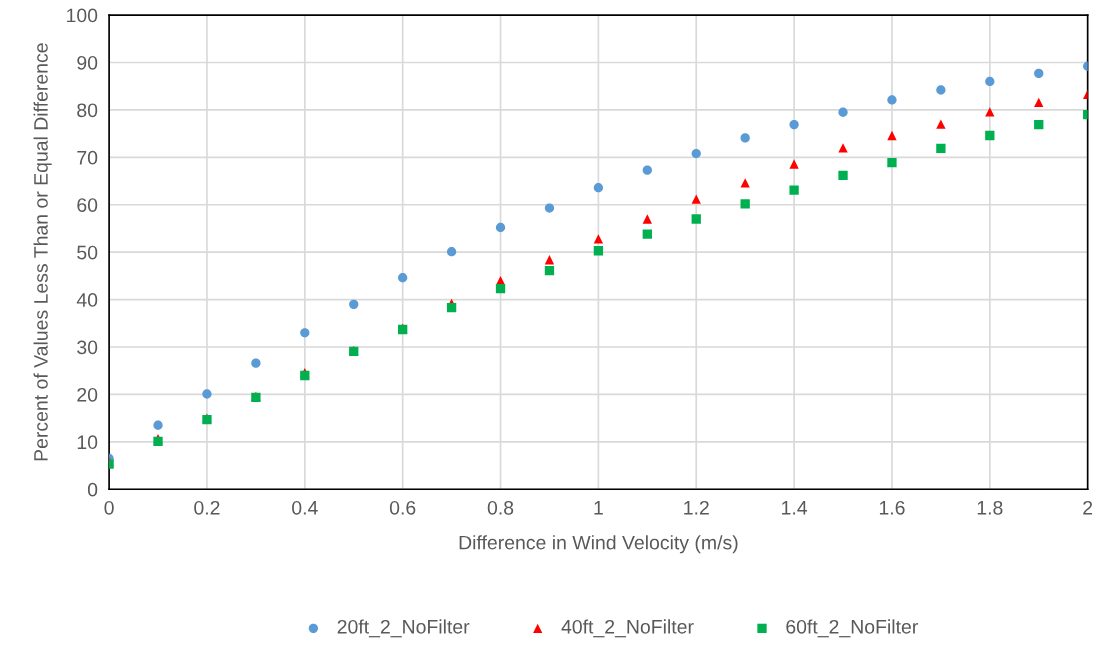 This screenshot has height=655, width=1102. What do you see at coordinates (87, 300) in the screenshot?
I see `y-tick-label: 40` at bounding box center [87, 300].